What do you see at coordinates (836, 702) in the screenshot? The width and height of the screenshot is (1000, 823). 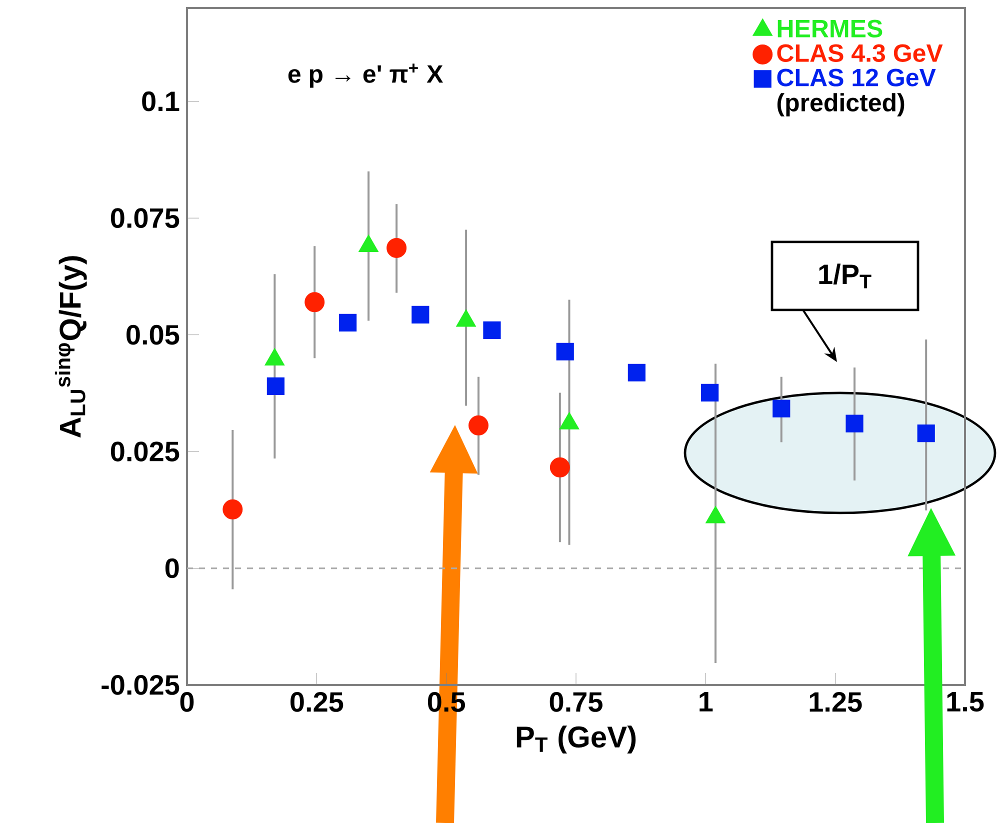 I see `x-tick-label: 1.25` at bounding box center [836, 702].